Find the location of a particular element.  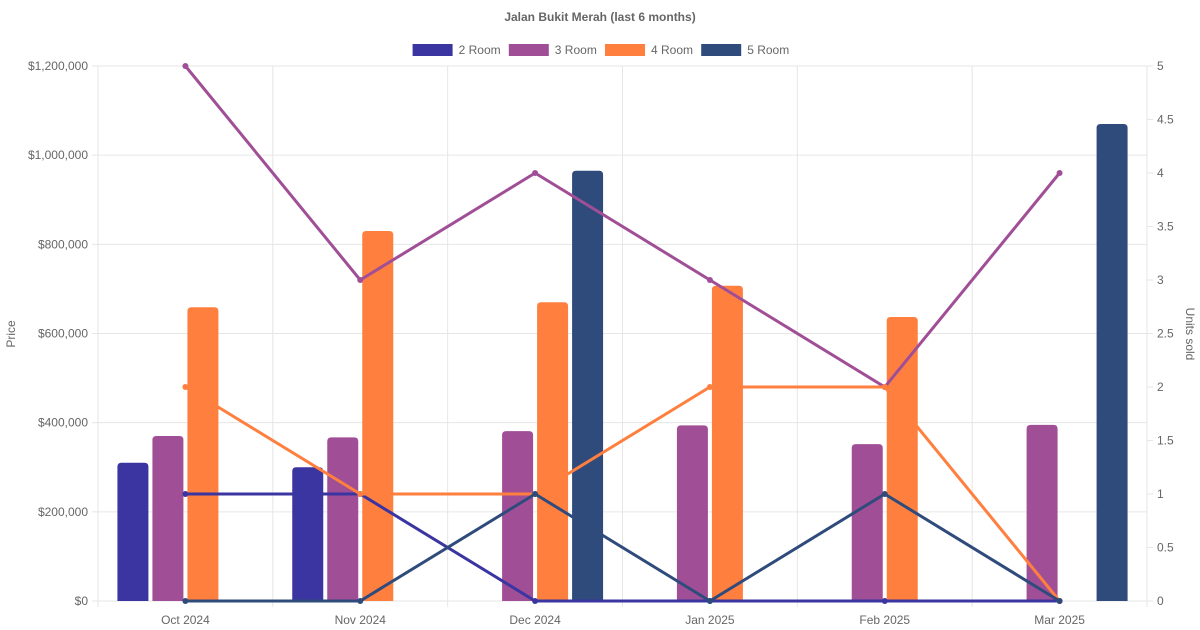

right-tick-label: 1.5 is located at coordinates (1165, 441).